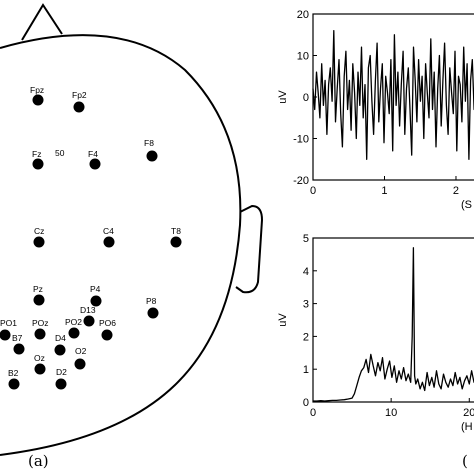 This screenshot has width=474, height=474. What do you see at coordinates (301, 181) in the screenshot?
I see `y-tick-label: -20` at bounding box center [301, 181].